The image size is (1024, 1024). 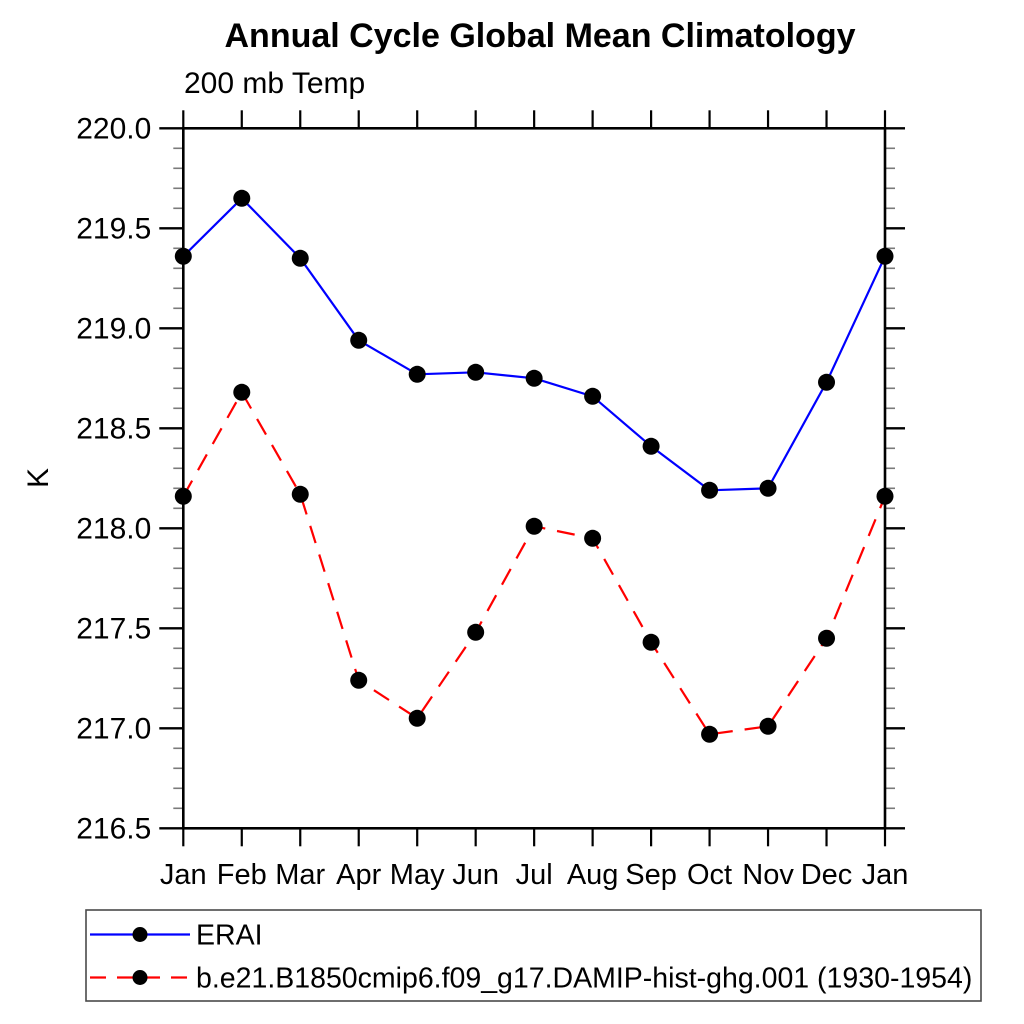 I want to click on data-point-0-May, so click(x=417, y=374).